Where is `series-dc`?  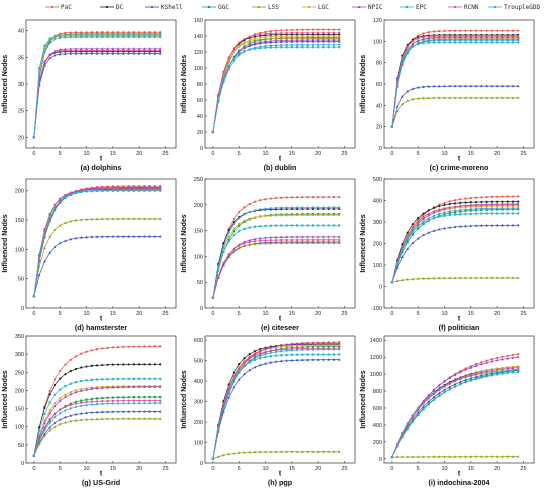
series-dc is located at coordinates (97, 242).